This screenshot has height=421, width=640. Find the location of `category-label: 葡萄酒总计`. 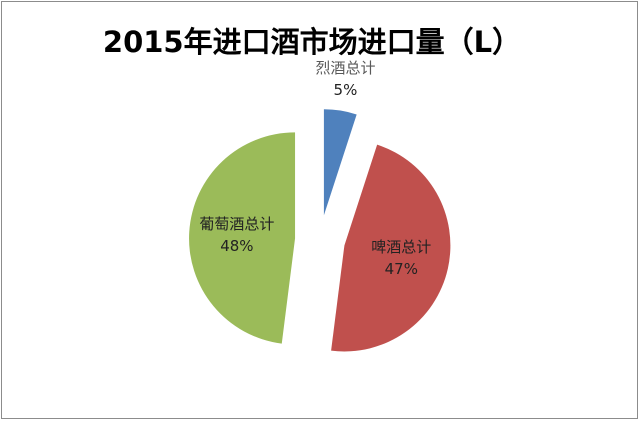

category-label: 葡萄酒总计 is located at coordinates (237, 223).